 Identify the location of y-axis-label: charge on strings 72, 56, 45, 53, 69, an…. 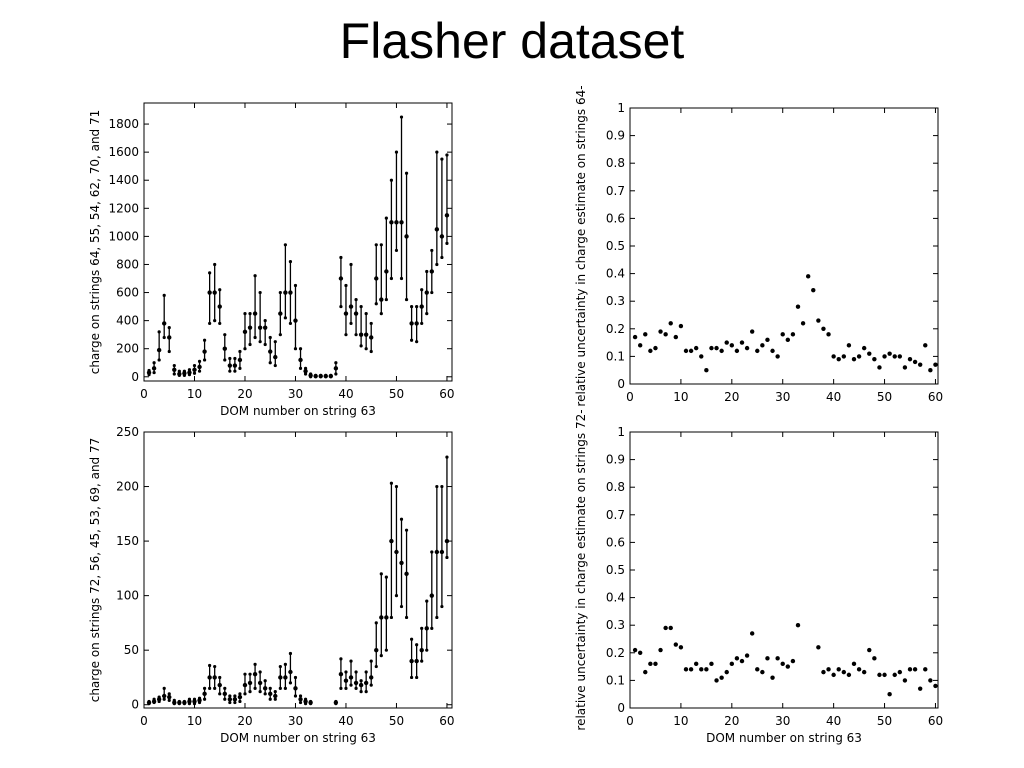
(95, 570).